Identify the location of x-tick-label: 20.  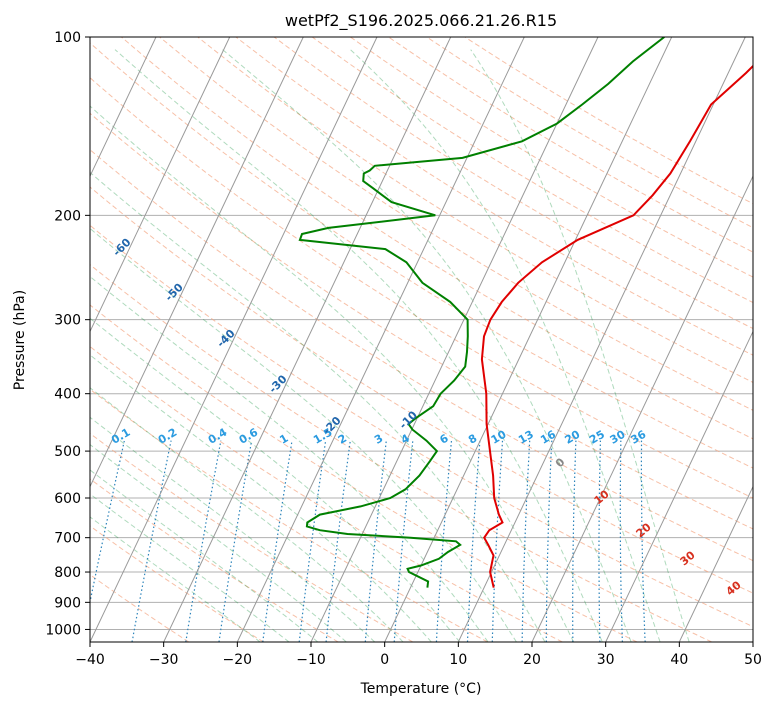
(532, 660).